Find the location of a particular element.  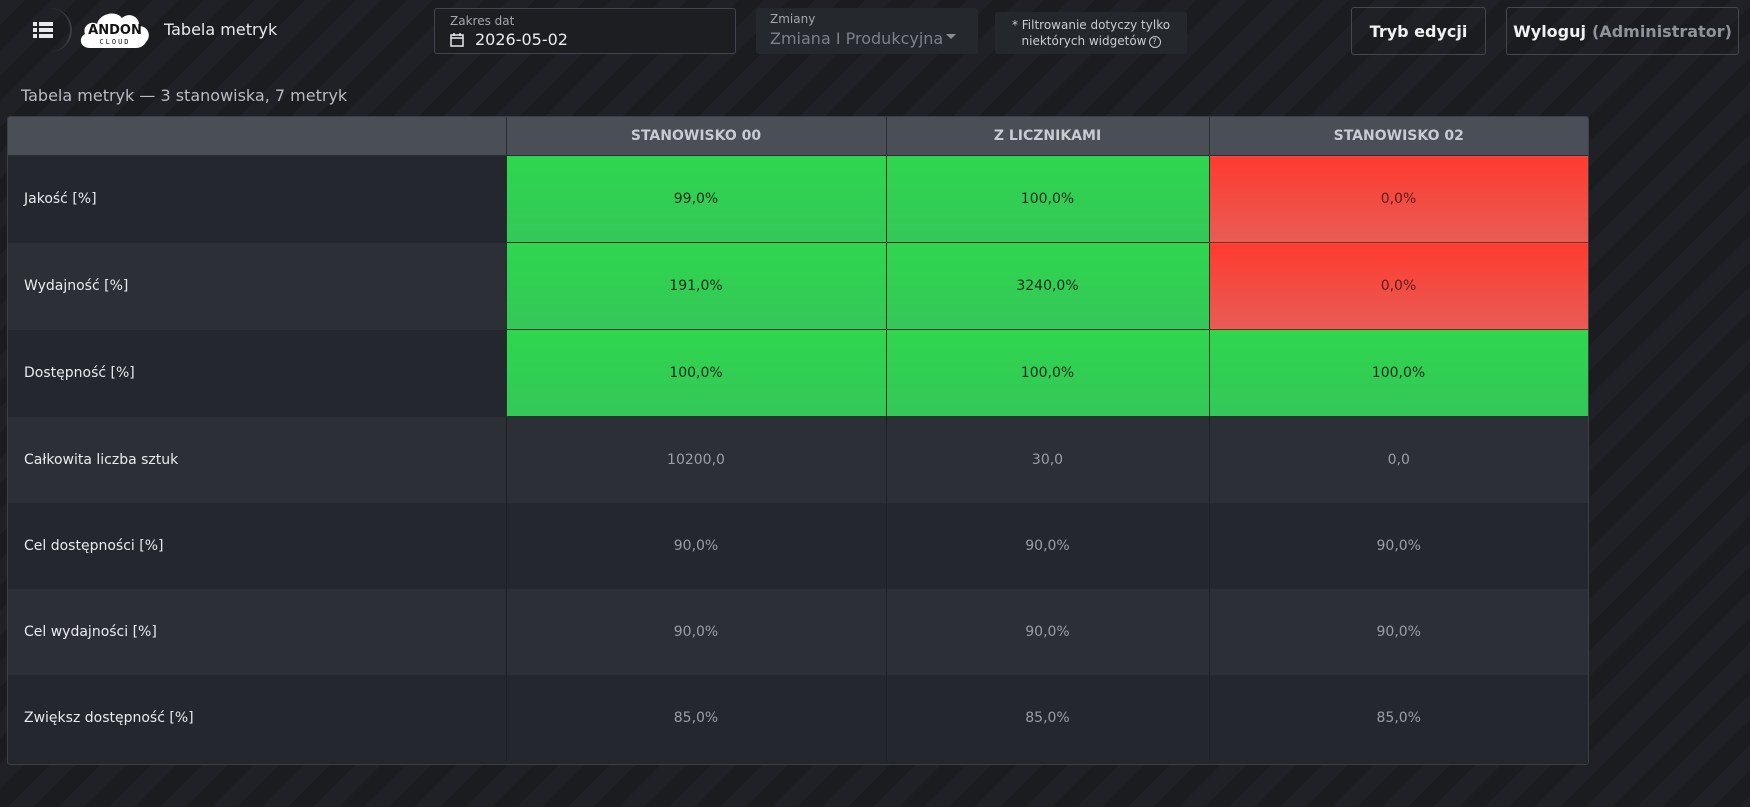

metric-value-cell: 10200,0 is located at coordinates (695, 459).